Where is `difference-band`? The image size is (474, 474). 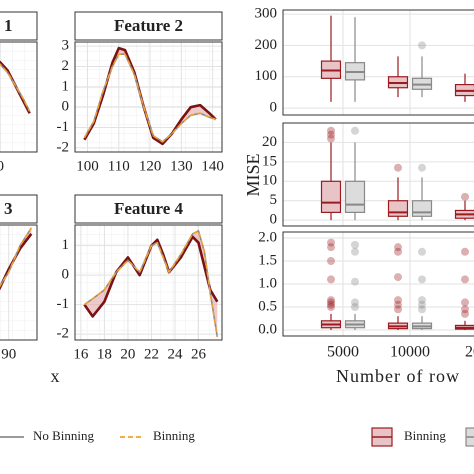 difference-band is located at coordinates (150, 96).